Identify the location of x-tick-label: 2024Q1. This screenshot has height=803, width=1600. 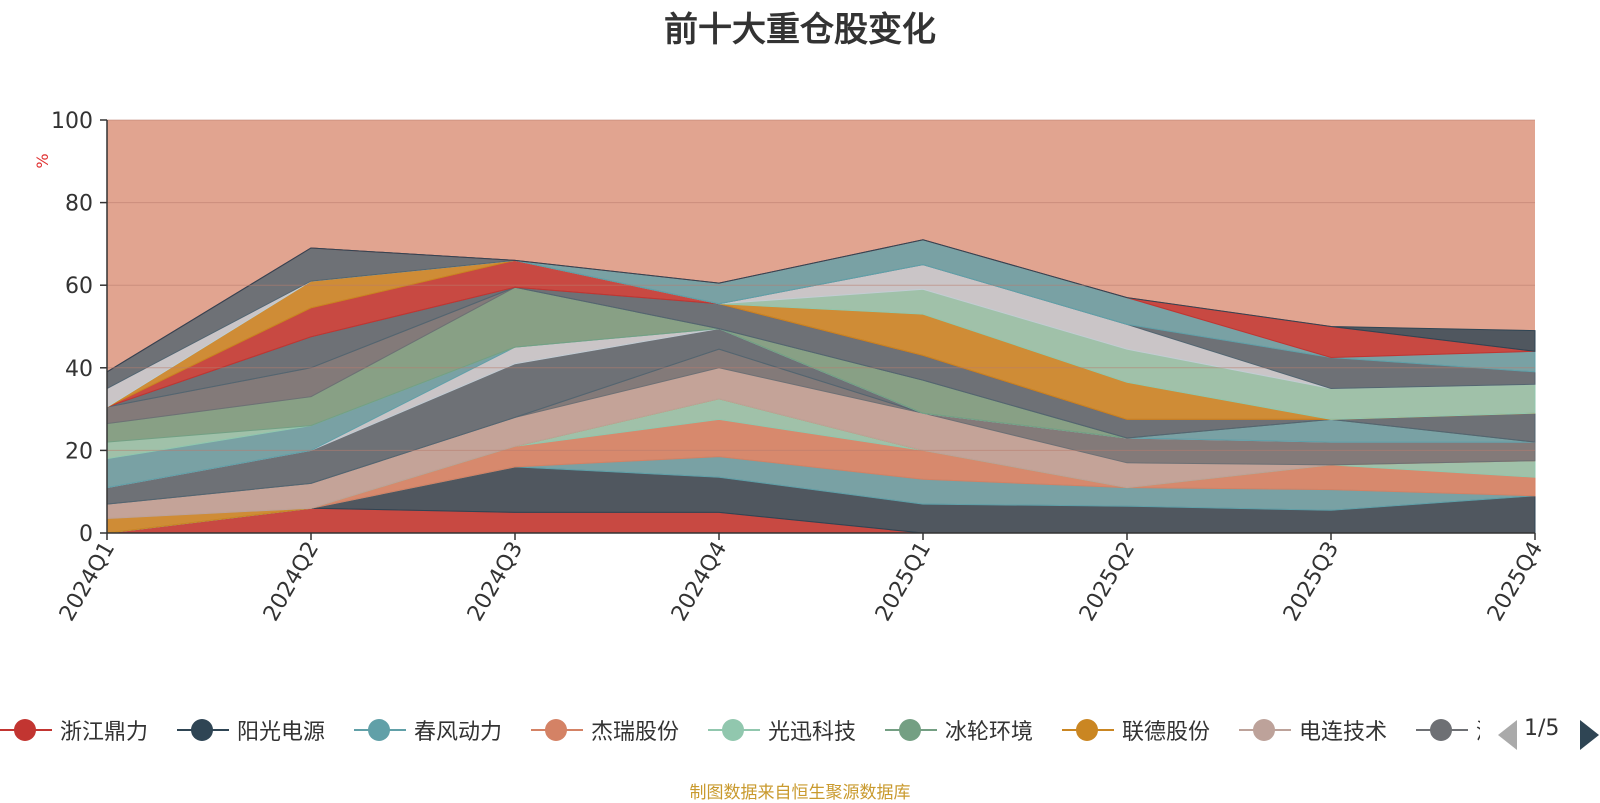
(87, 582).